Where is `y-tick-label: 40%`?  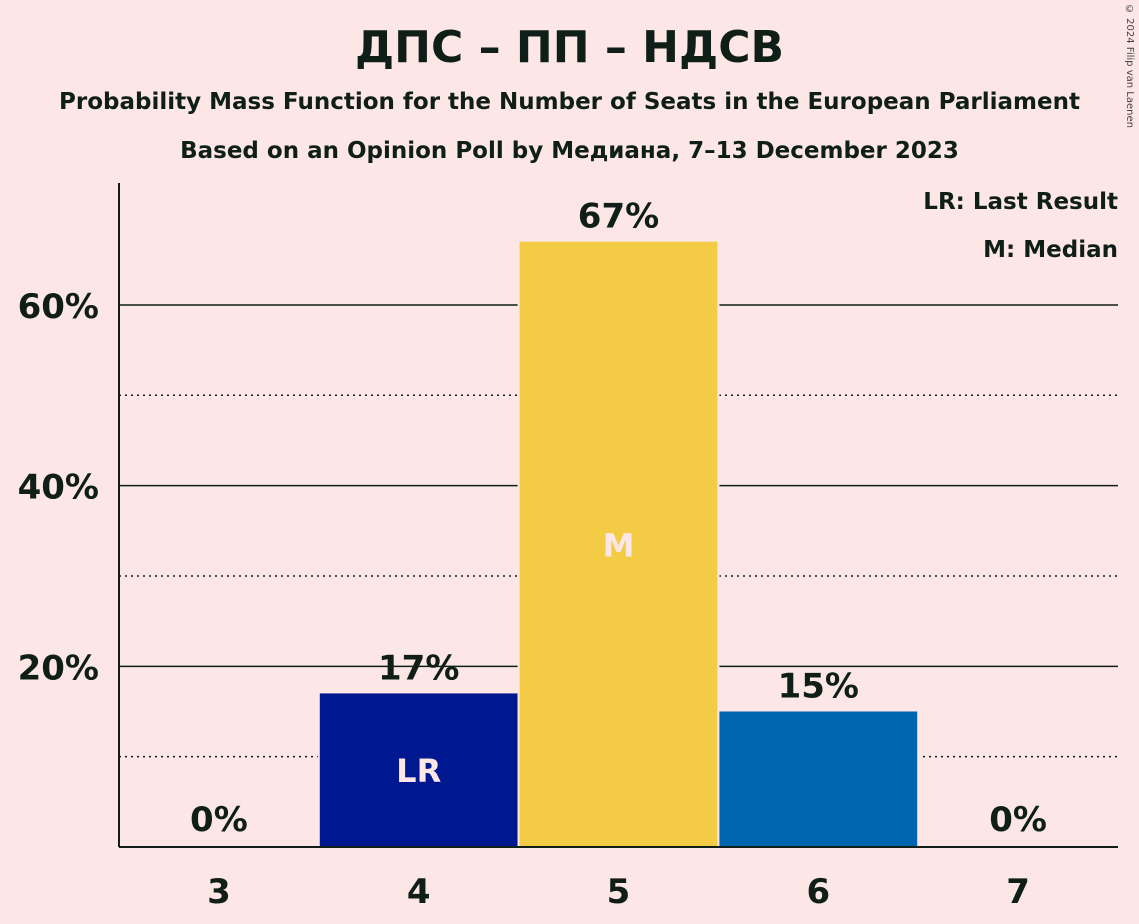
y-tick-label: 40% is located at coordinates (58, 488).